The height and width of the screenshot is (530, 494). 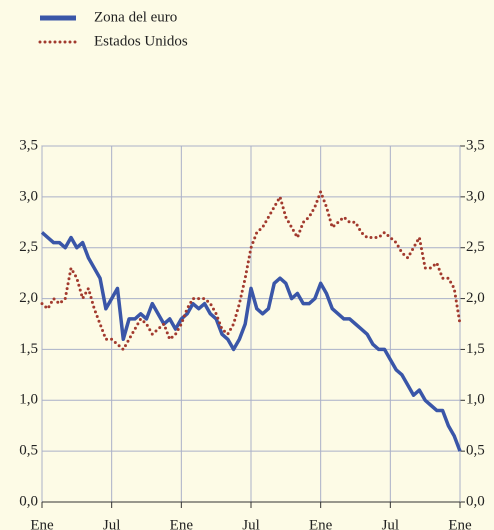 I want to click on y2-tick-label: 1,0, so click(x=475, y=400).